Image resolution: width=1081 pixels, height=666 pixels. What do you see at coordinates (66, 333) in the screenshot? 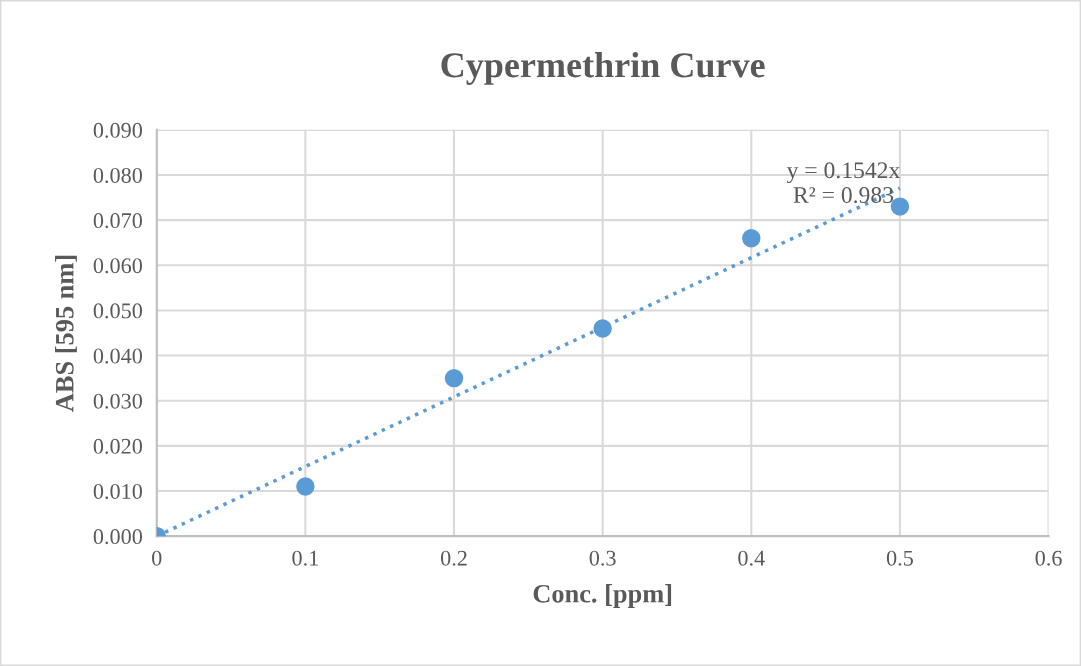
I see `y-axis-title: ABS [595 nm]` at bounding box center [66, 333].